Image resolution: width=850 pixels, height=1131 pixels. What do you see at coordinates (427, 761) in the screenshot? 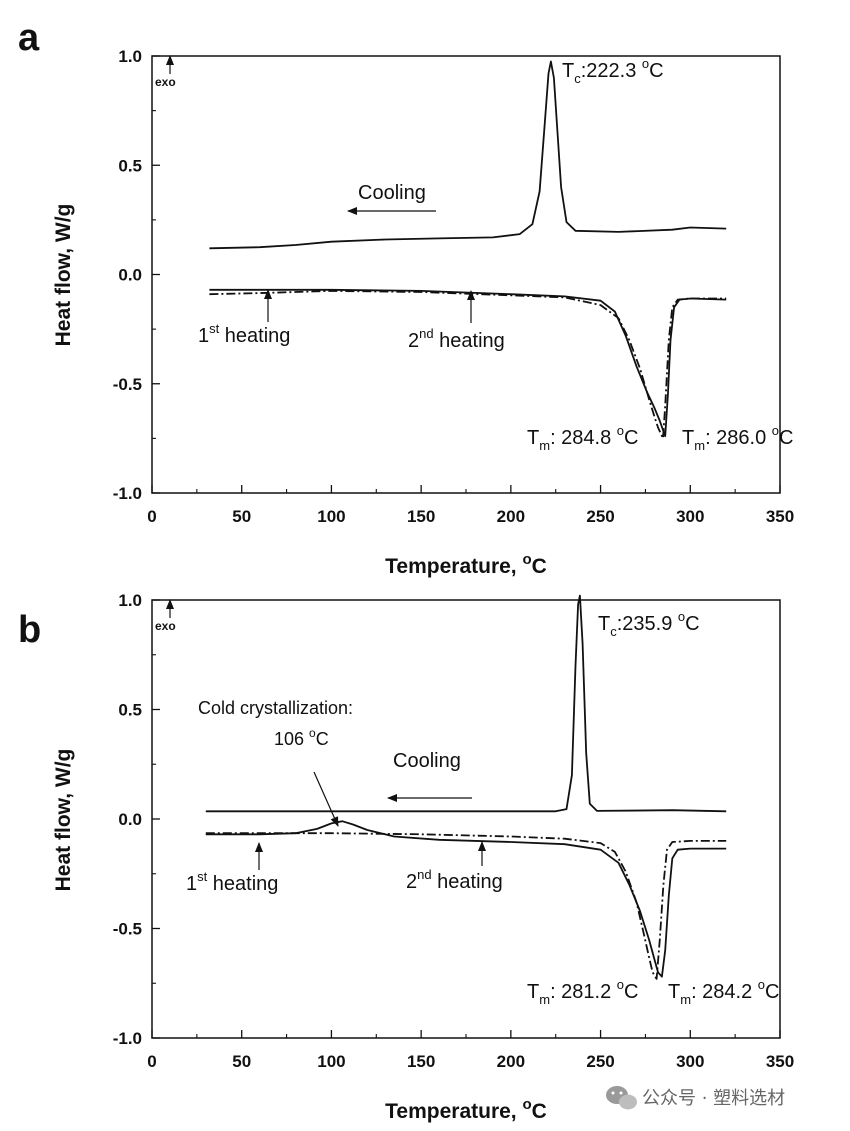
I see `cooling-label-b: Cooling` at bounding box center [427, 761].